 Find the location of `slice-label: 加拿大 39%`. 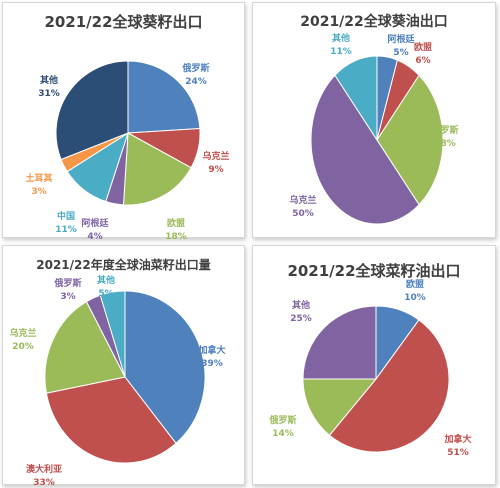

slice-label: 加拿大 39% is located at coordinates (211, 356).